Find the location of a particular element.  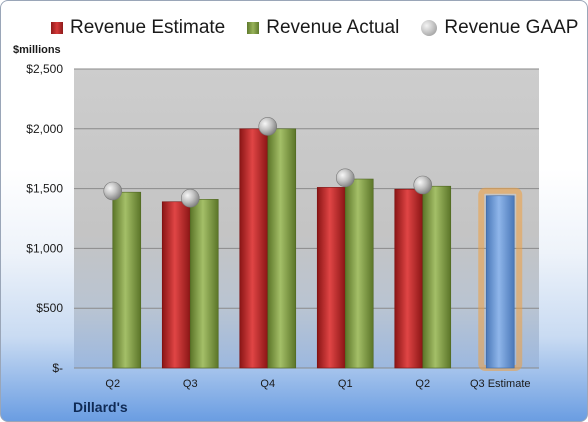

company-name: Dillard's is located at coordinates (100, 407).